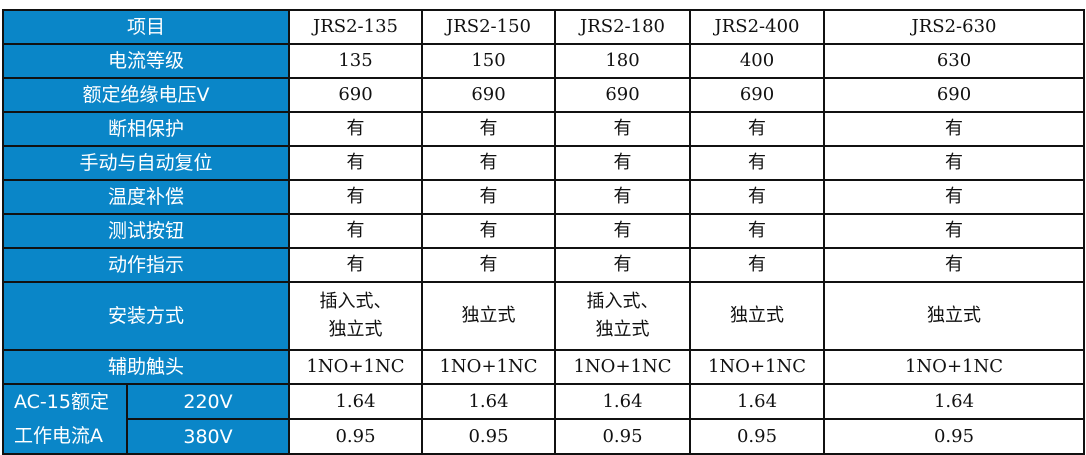 Image resolution: width=1086 pixels, height=455 pixels. I want to click on row-label: 断相保护, so click(146, 129).